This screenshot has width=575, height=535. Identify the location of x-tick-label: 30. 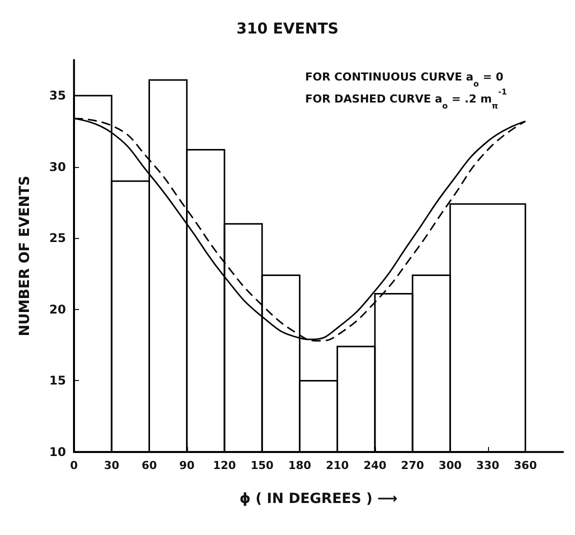
(112, 465).